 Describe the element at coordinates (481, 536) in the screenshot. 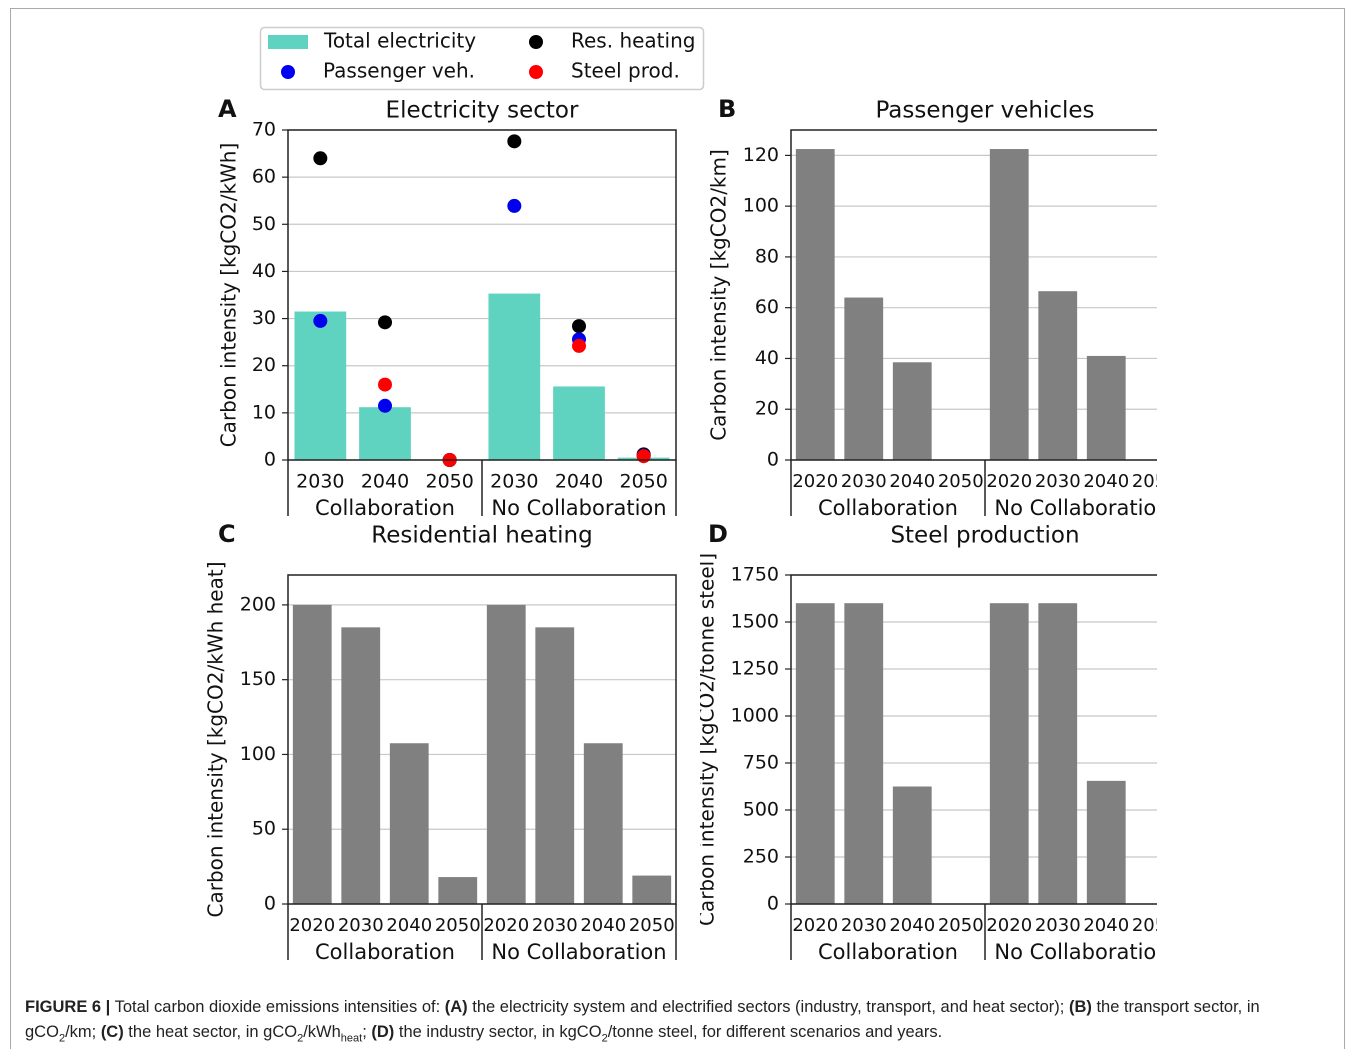

I see `chart-title: Residential heating` at that location.